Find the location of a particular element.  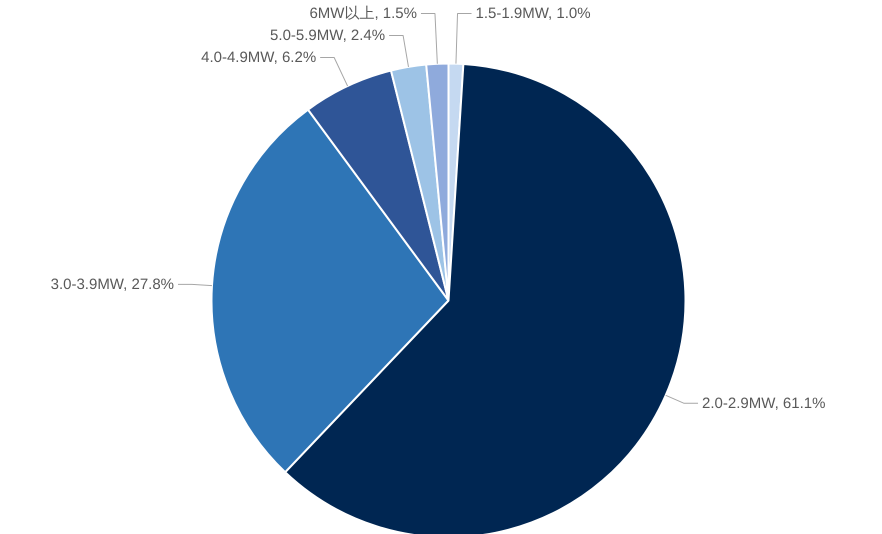

slice-label: 6MW以上, 1.5% is located at coordinates (363, 13).